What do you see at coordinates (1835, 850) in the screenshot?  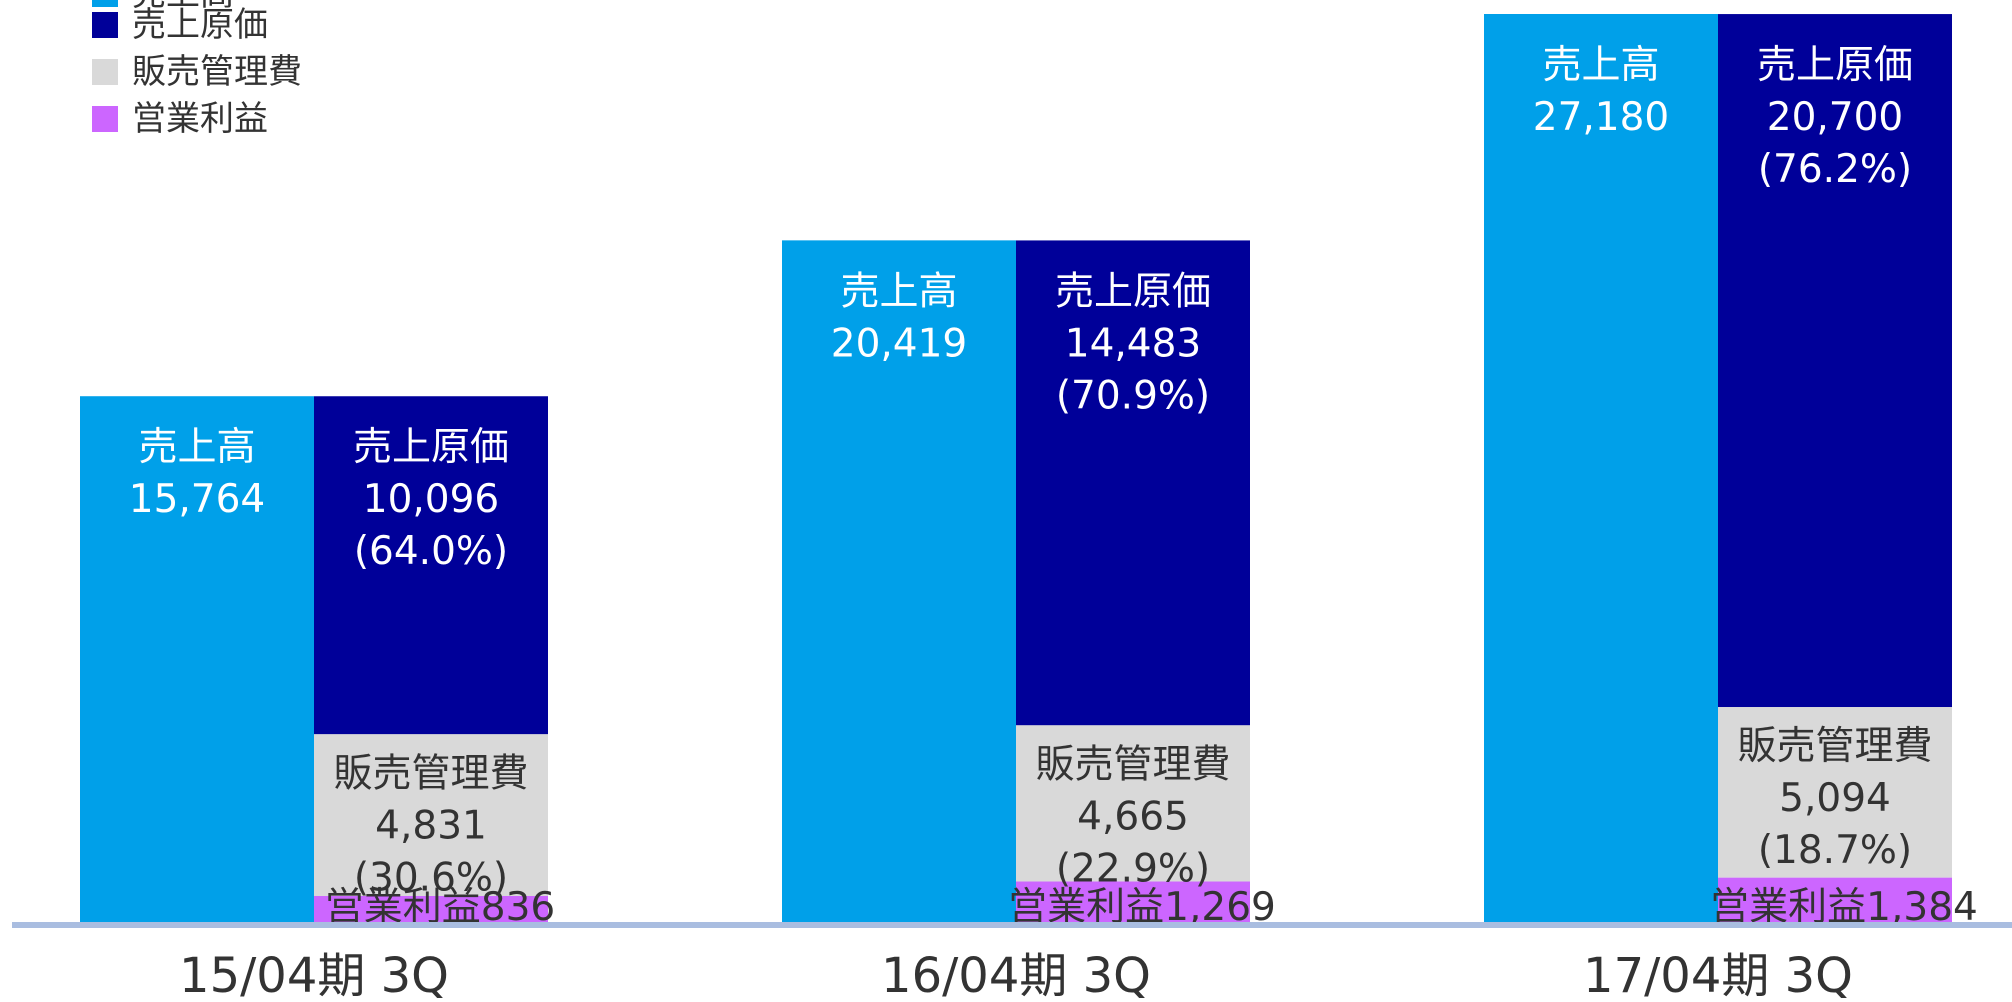 I see `data-label-sga-line: (18.7%)` at bounding box center [1835, 850].